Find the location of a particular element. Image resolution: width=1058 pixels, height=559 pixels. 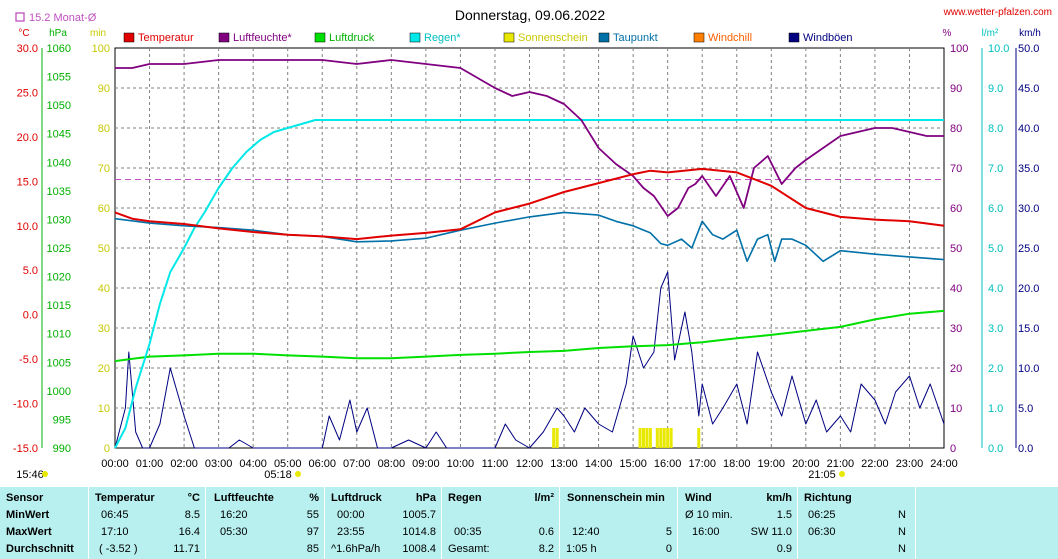

rain-tick-label: 4.0 is located at coordinates (995, 289).